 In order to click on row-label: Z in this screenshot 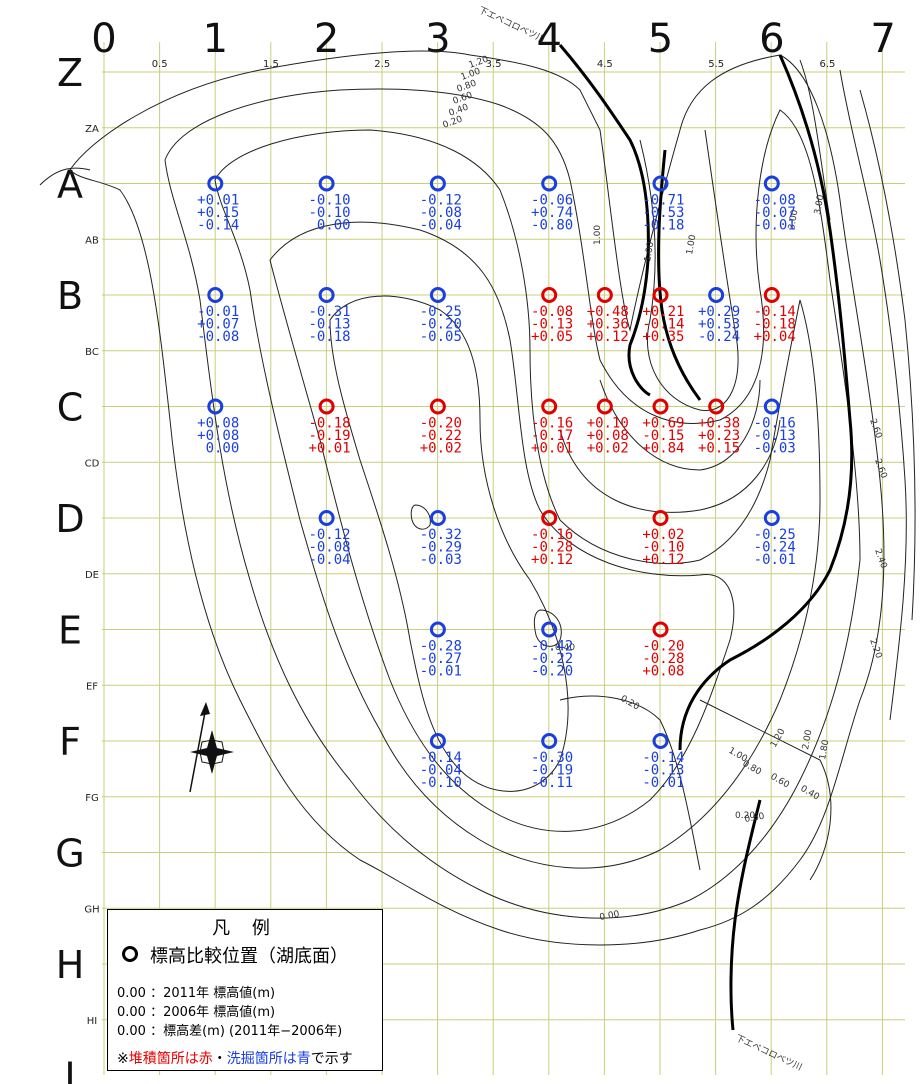, I will do `click(70, 73)`.